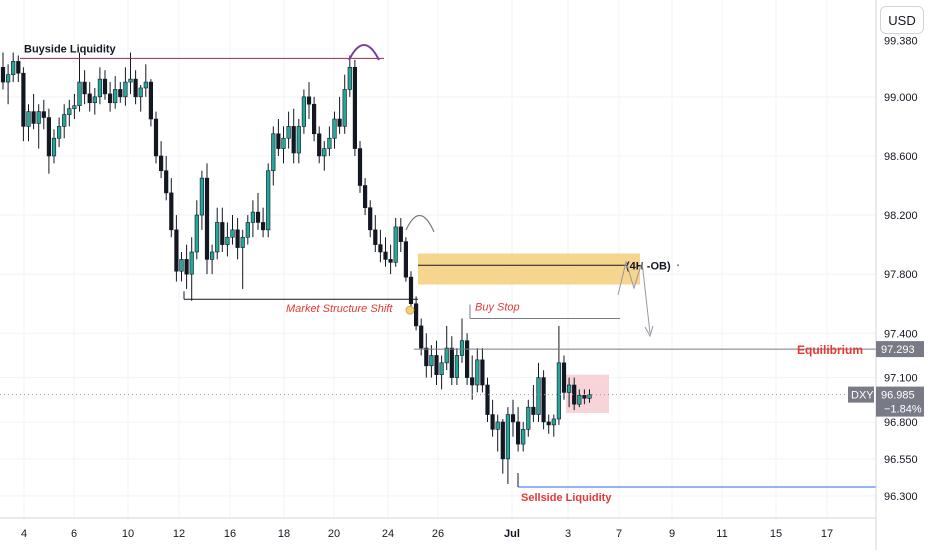  Describe the element at coordinates (529, 269) in the screenshot. I see `order-block-zone` at that location.